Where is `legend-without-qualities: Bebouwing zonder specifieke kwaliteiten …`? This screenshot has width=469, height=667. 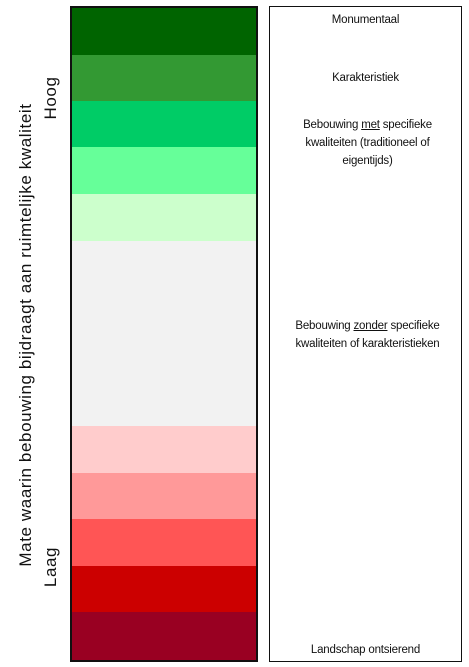
legend-without-qualities: Bebouwing zonder specifieke kwaliteiten … is located at coordinates (367, 335).